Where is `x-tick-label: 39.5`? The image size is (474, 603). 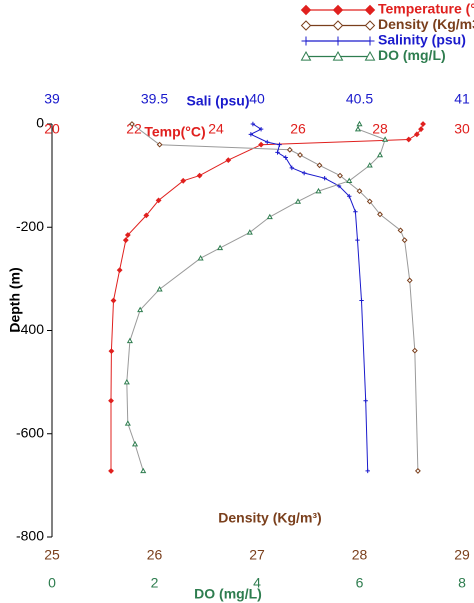
x-tick-label: 39.5 is located at coordinates (154, 99).